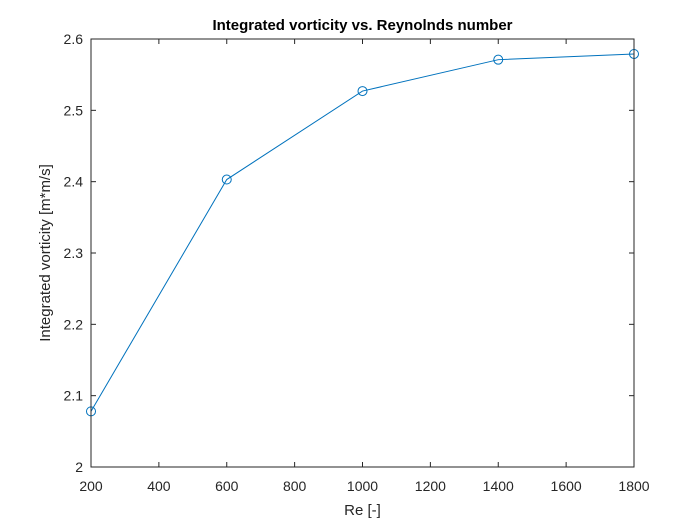  Describe the element at coordinates (566, 486) in the screenshot. I see `x-tick-label: 1600` at that location.